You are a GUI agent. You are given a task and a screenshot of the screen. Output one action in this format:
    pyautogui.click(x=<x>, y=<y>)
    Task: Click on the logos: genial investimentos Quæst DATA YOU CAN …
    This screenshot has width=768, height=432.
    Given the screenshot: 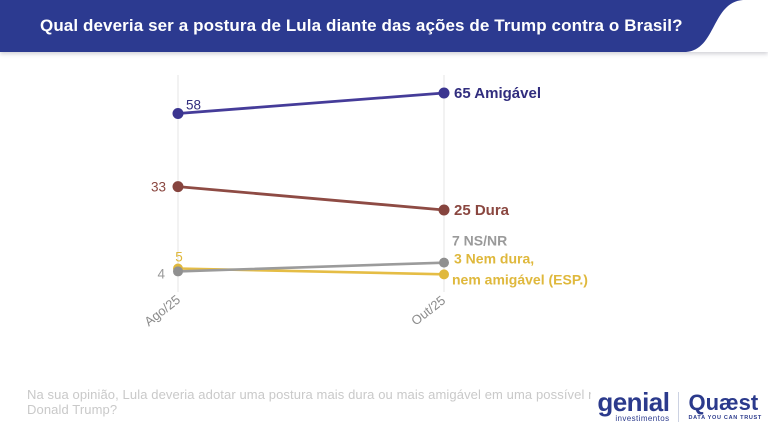 What is the action you would take?
    pyautogui.click(x=676, y=407)
    